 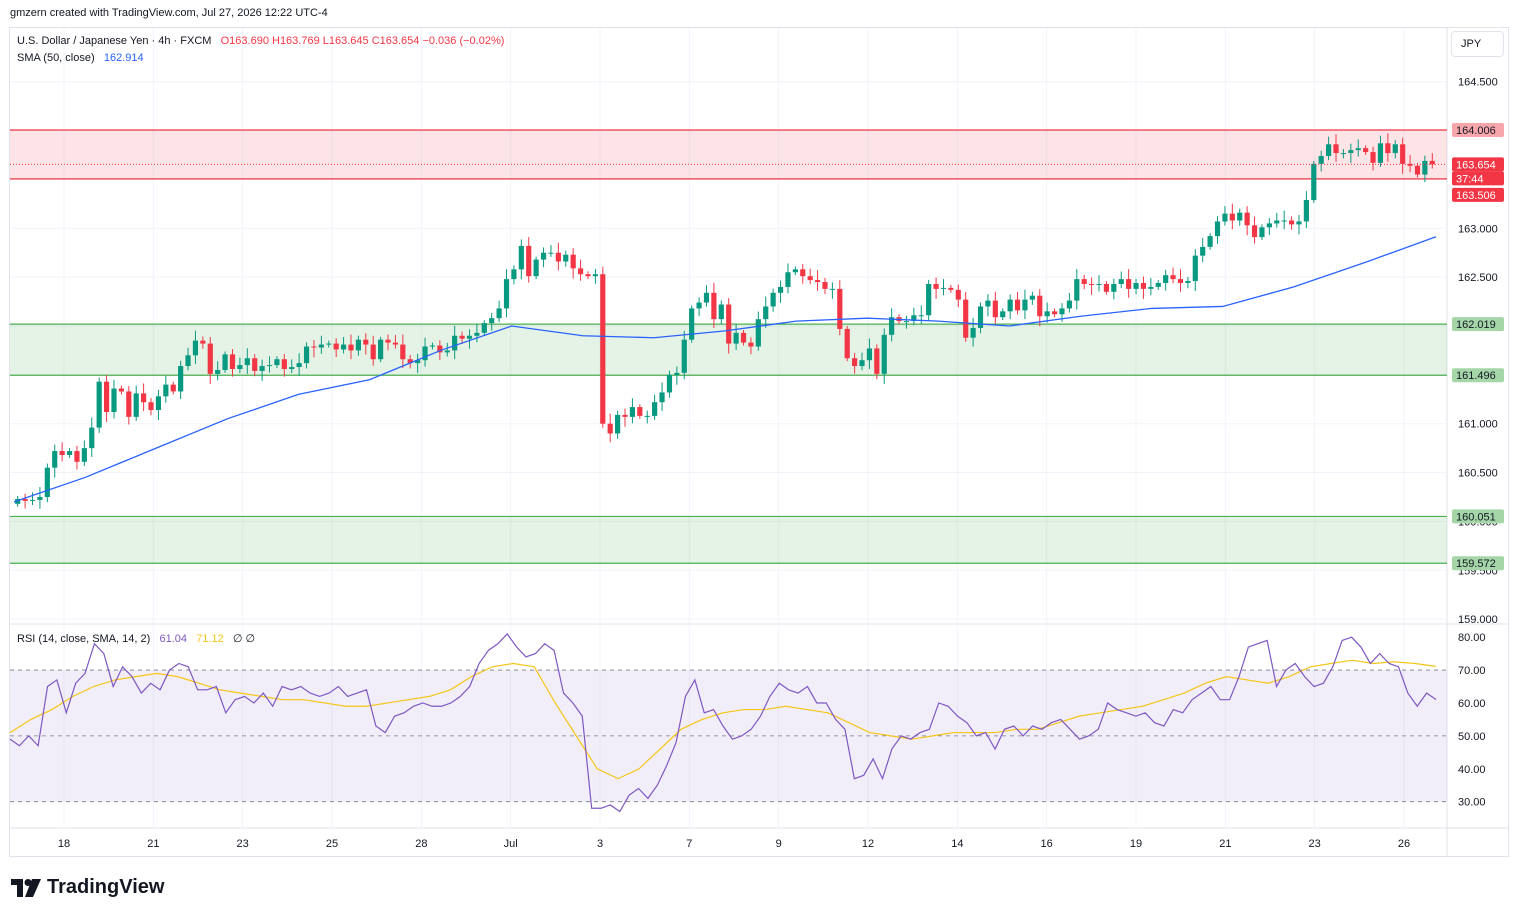 I want to click on sma-value: 162.914, so click(x=123, y=58).